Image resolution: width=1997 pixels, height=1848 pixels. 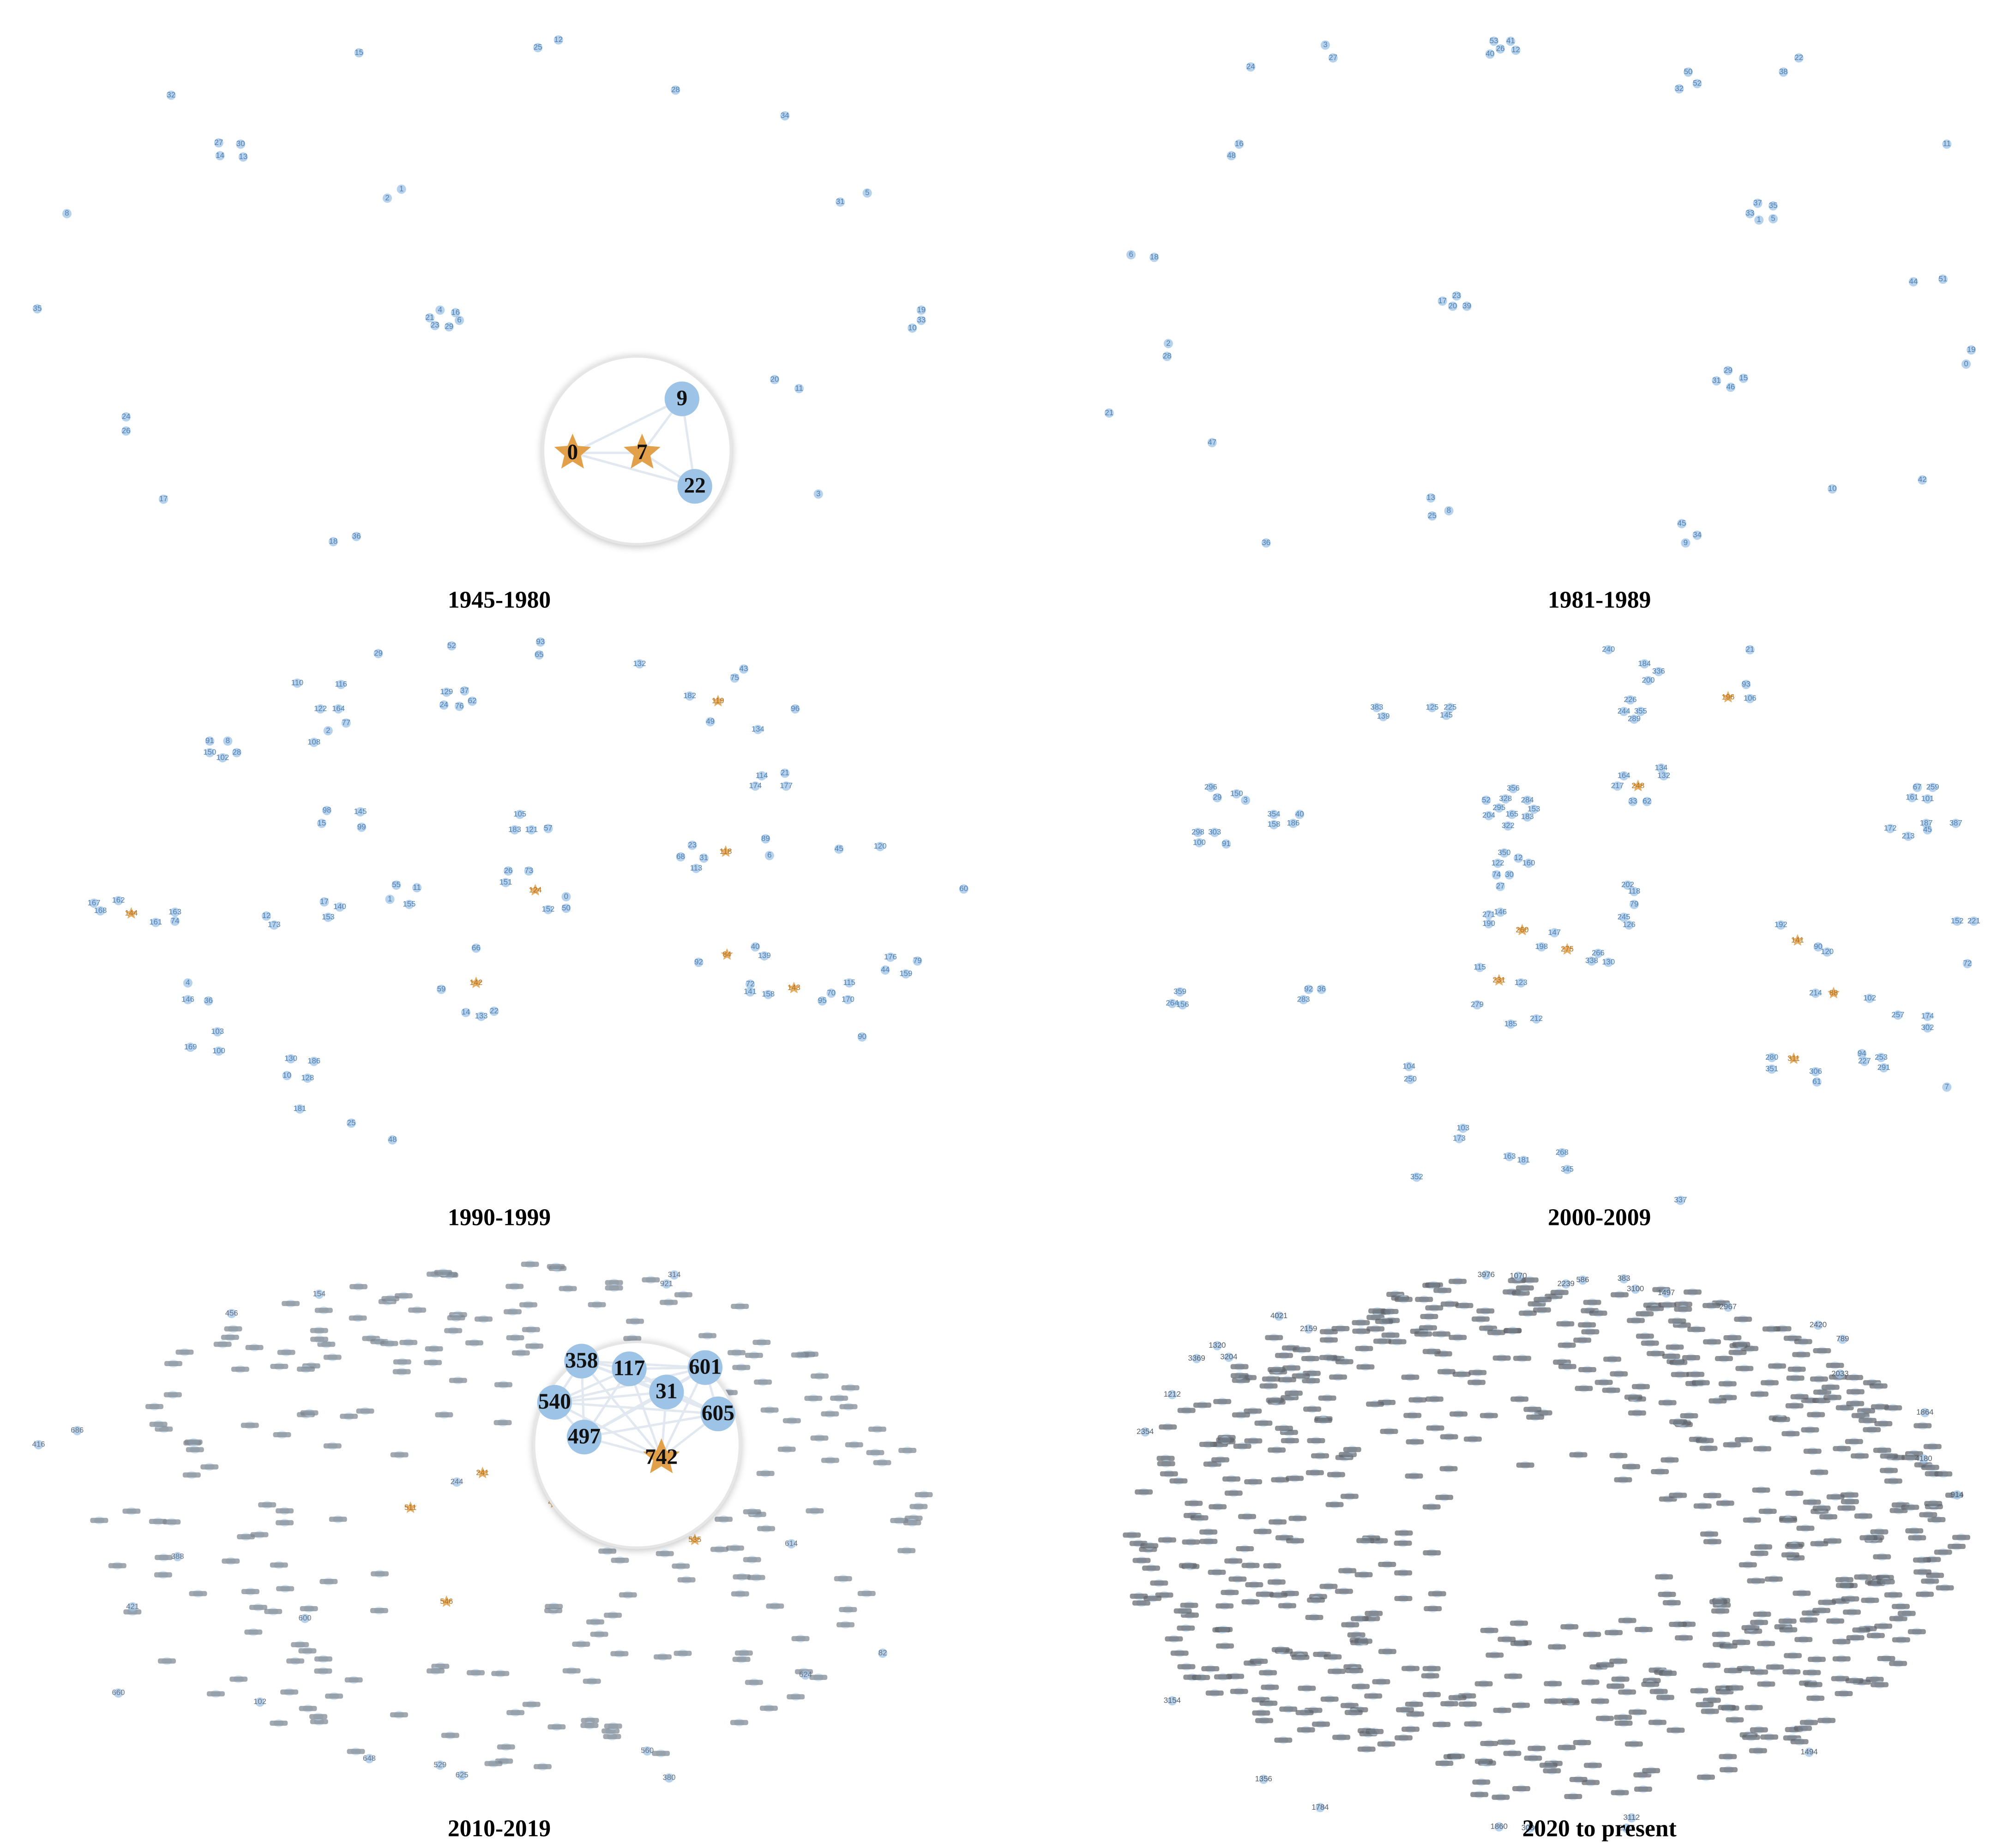 I want to click on node-label: 44, so click(x=1913, y=281).